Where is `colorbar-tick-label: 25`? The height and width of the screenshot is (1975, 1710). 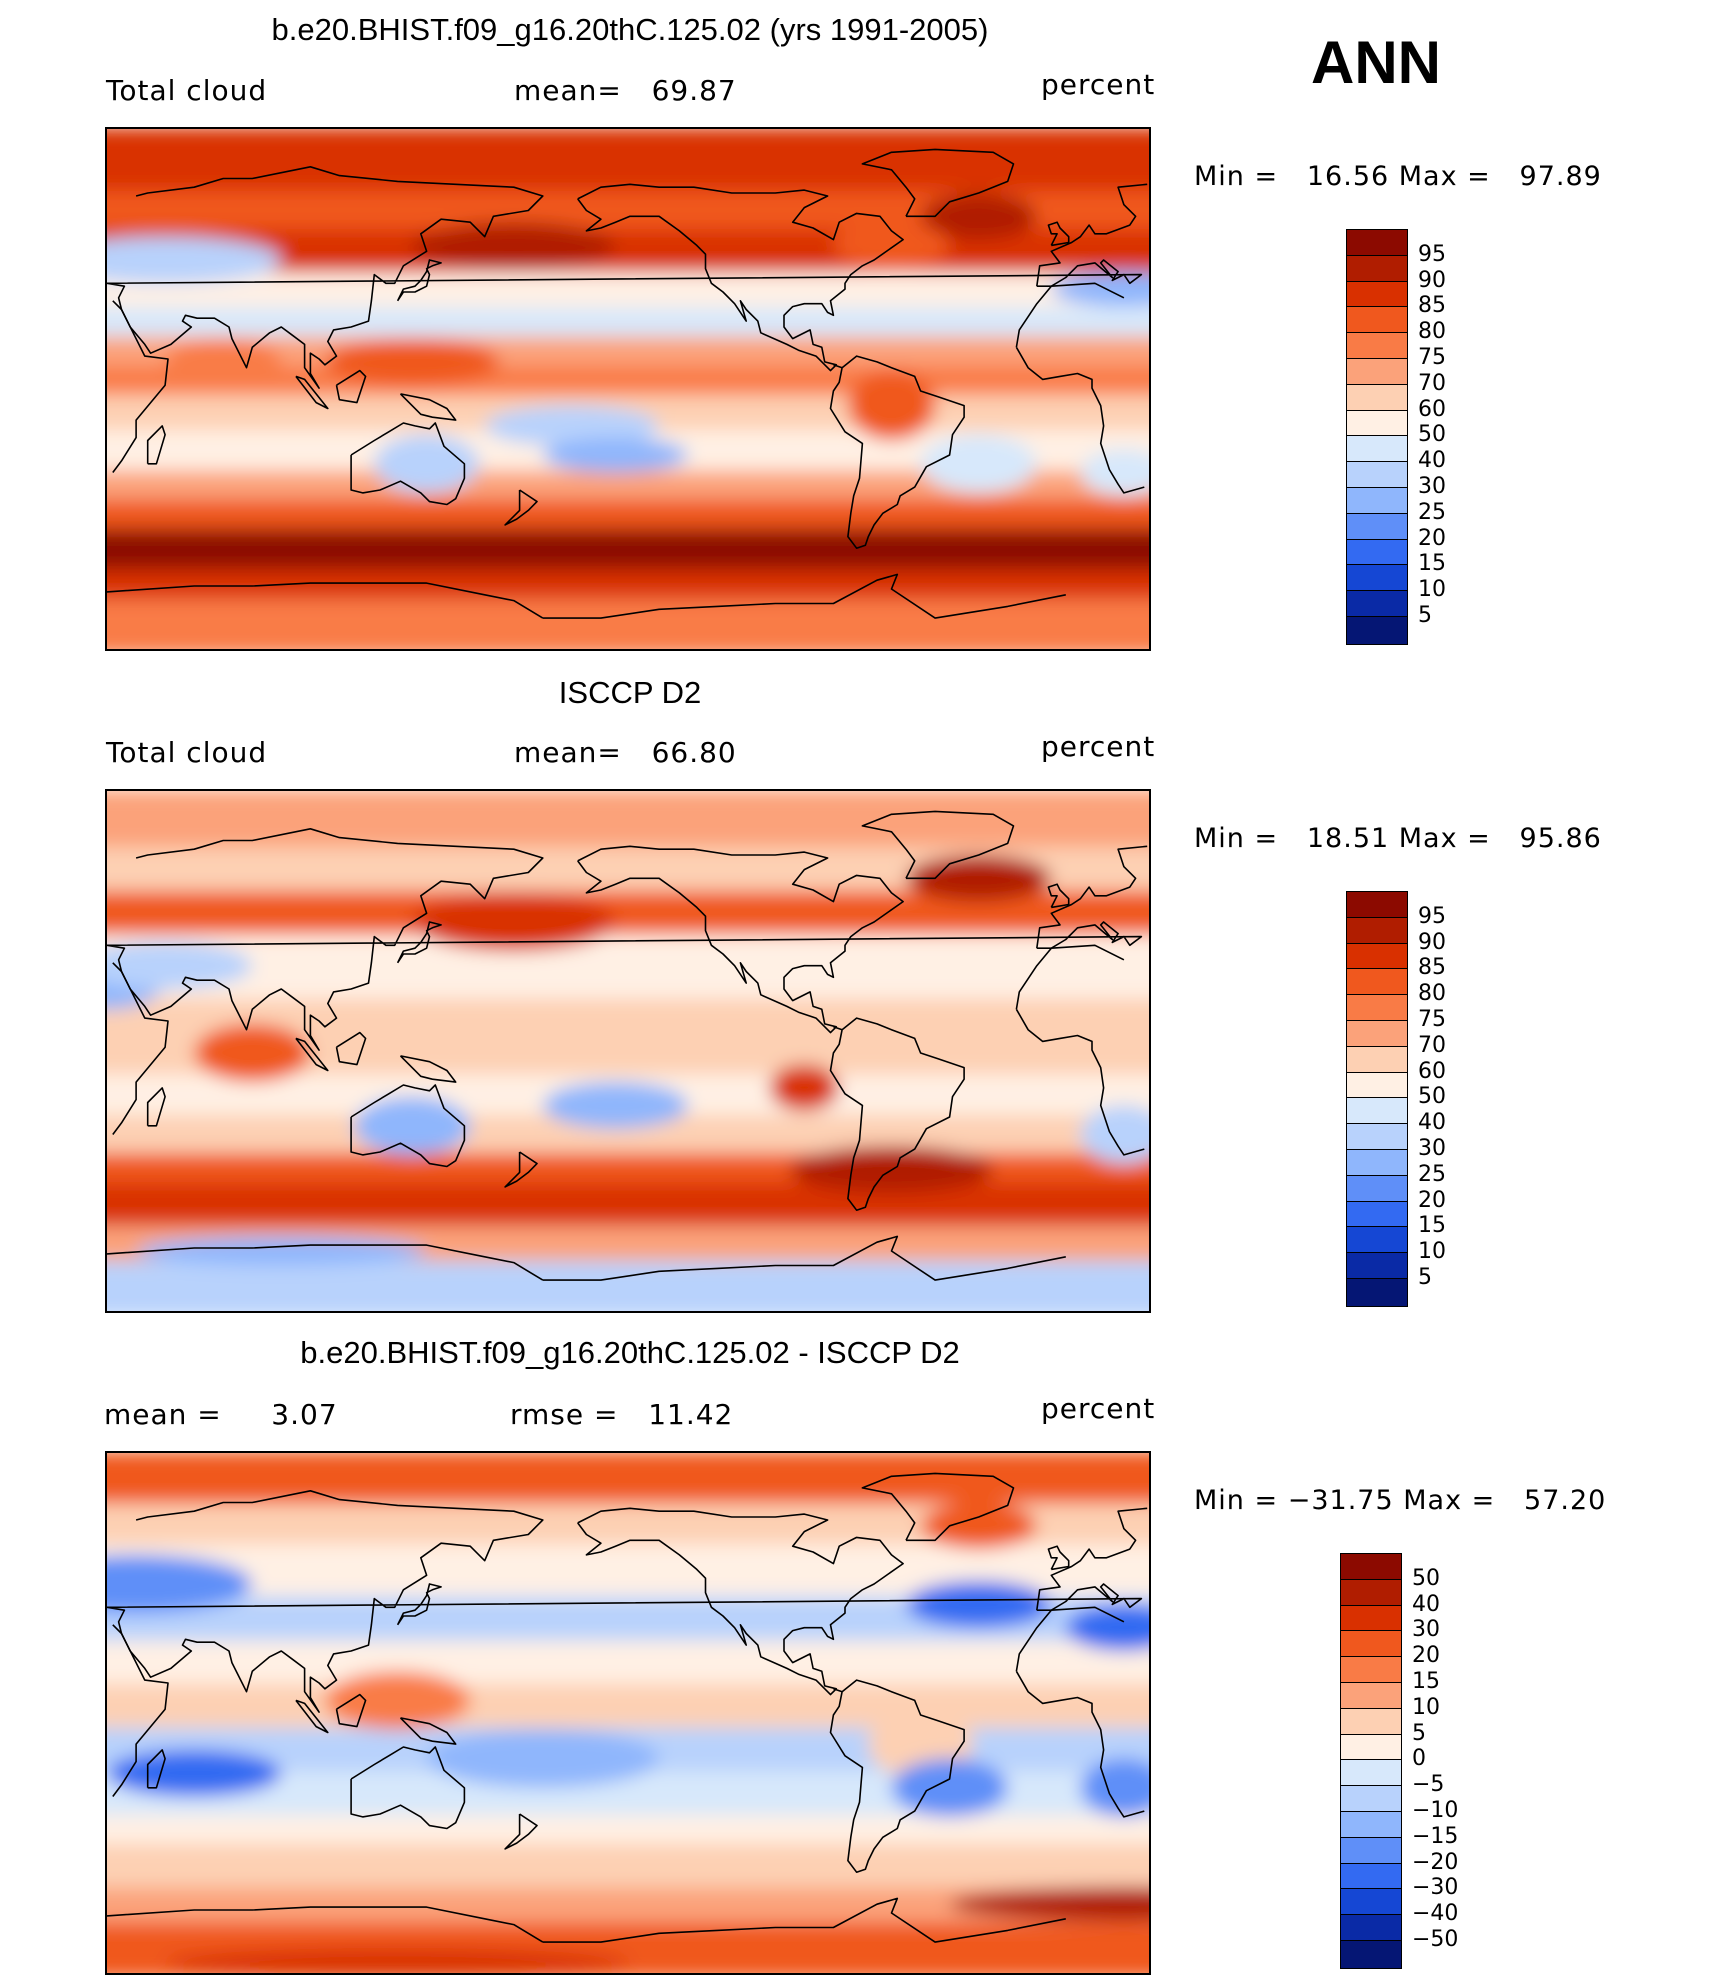 colorbar-tick-label: 25 is located at coordinates (1432, 1174).